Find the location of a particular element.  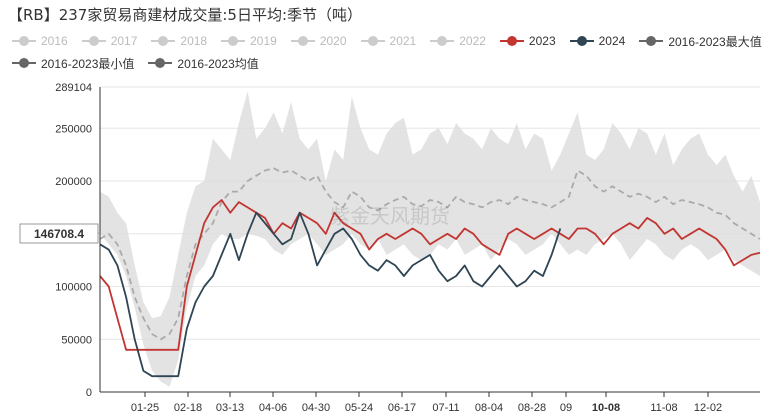

legend-item-max: 2016-2023最大值 is located at coordinates (700, 41).